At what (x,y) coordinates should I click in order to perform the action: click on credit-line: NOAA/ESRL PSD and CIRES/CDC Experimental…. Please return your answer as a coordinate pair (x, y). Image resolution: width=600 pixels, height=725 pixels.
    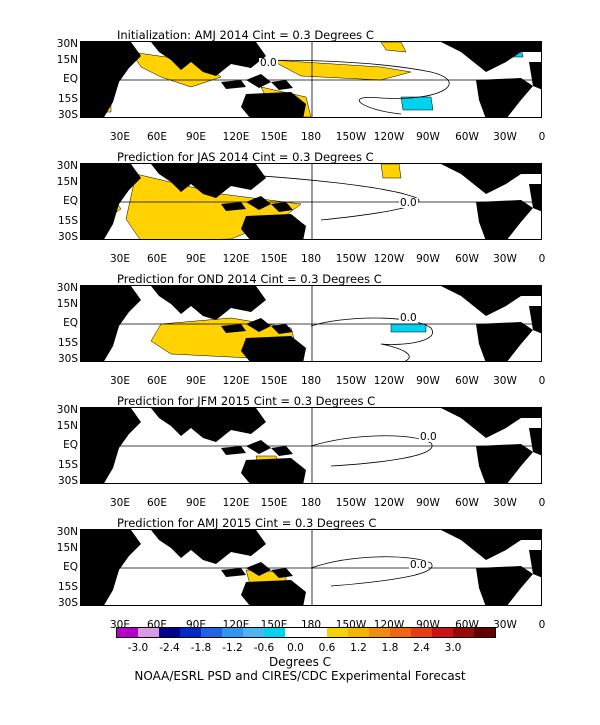
    Looking at the image, I should click on (300, 676).